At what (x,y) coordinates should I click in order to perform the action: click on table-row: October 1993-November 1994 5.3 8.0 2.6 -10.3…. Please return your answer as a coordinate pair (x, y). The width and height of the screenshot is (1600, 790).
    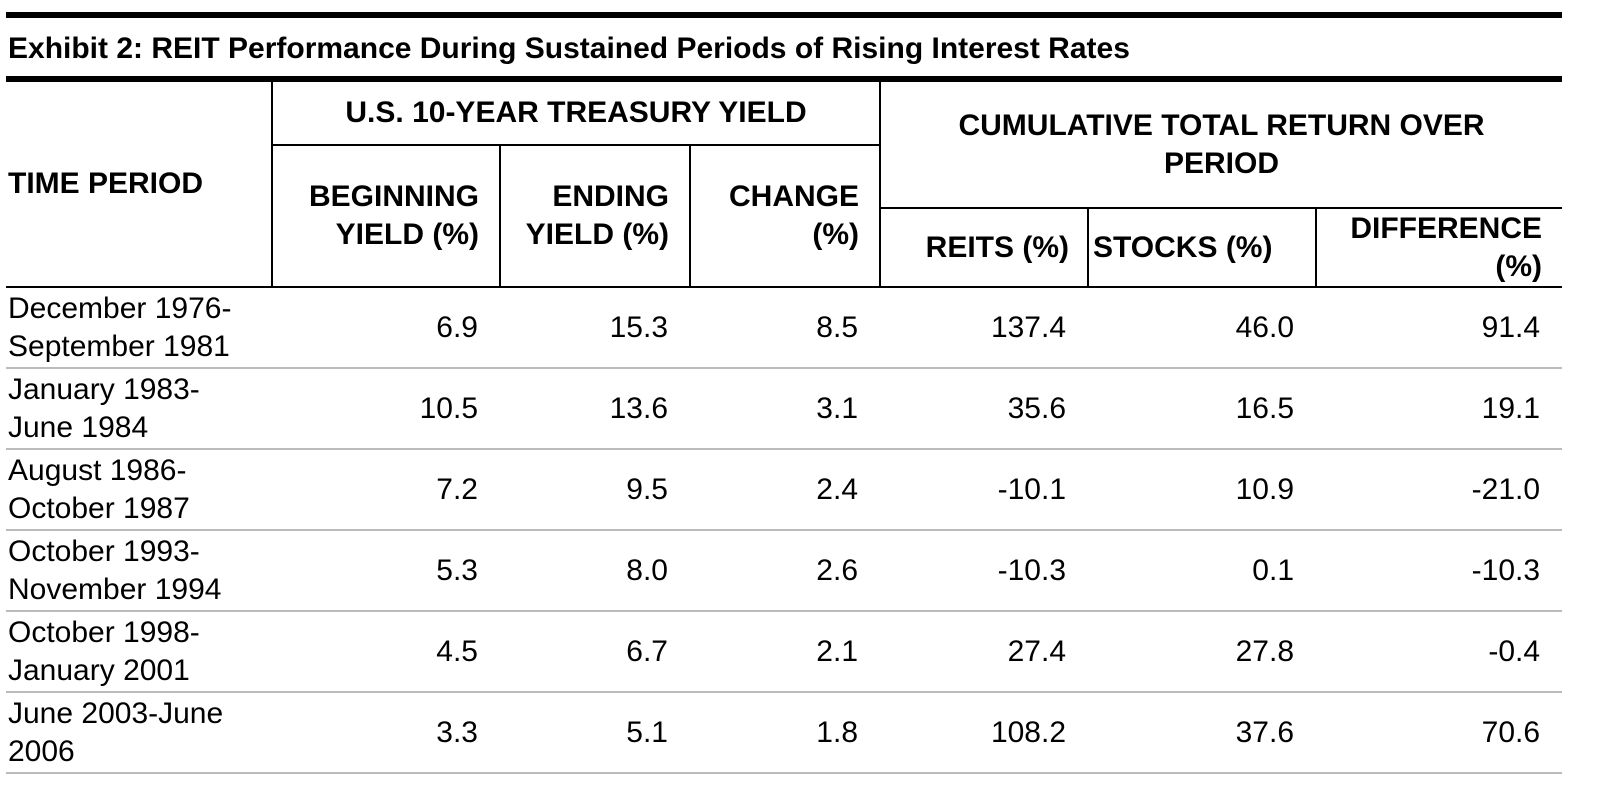
    Looking at the image, I should click on (784, 571).